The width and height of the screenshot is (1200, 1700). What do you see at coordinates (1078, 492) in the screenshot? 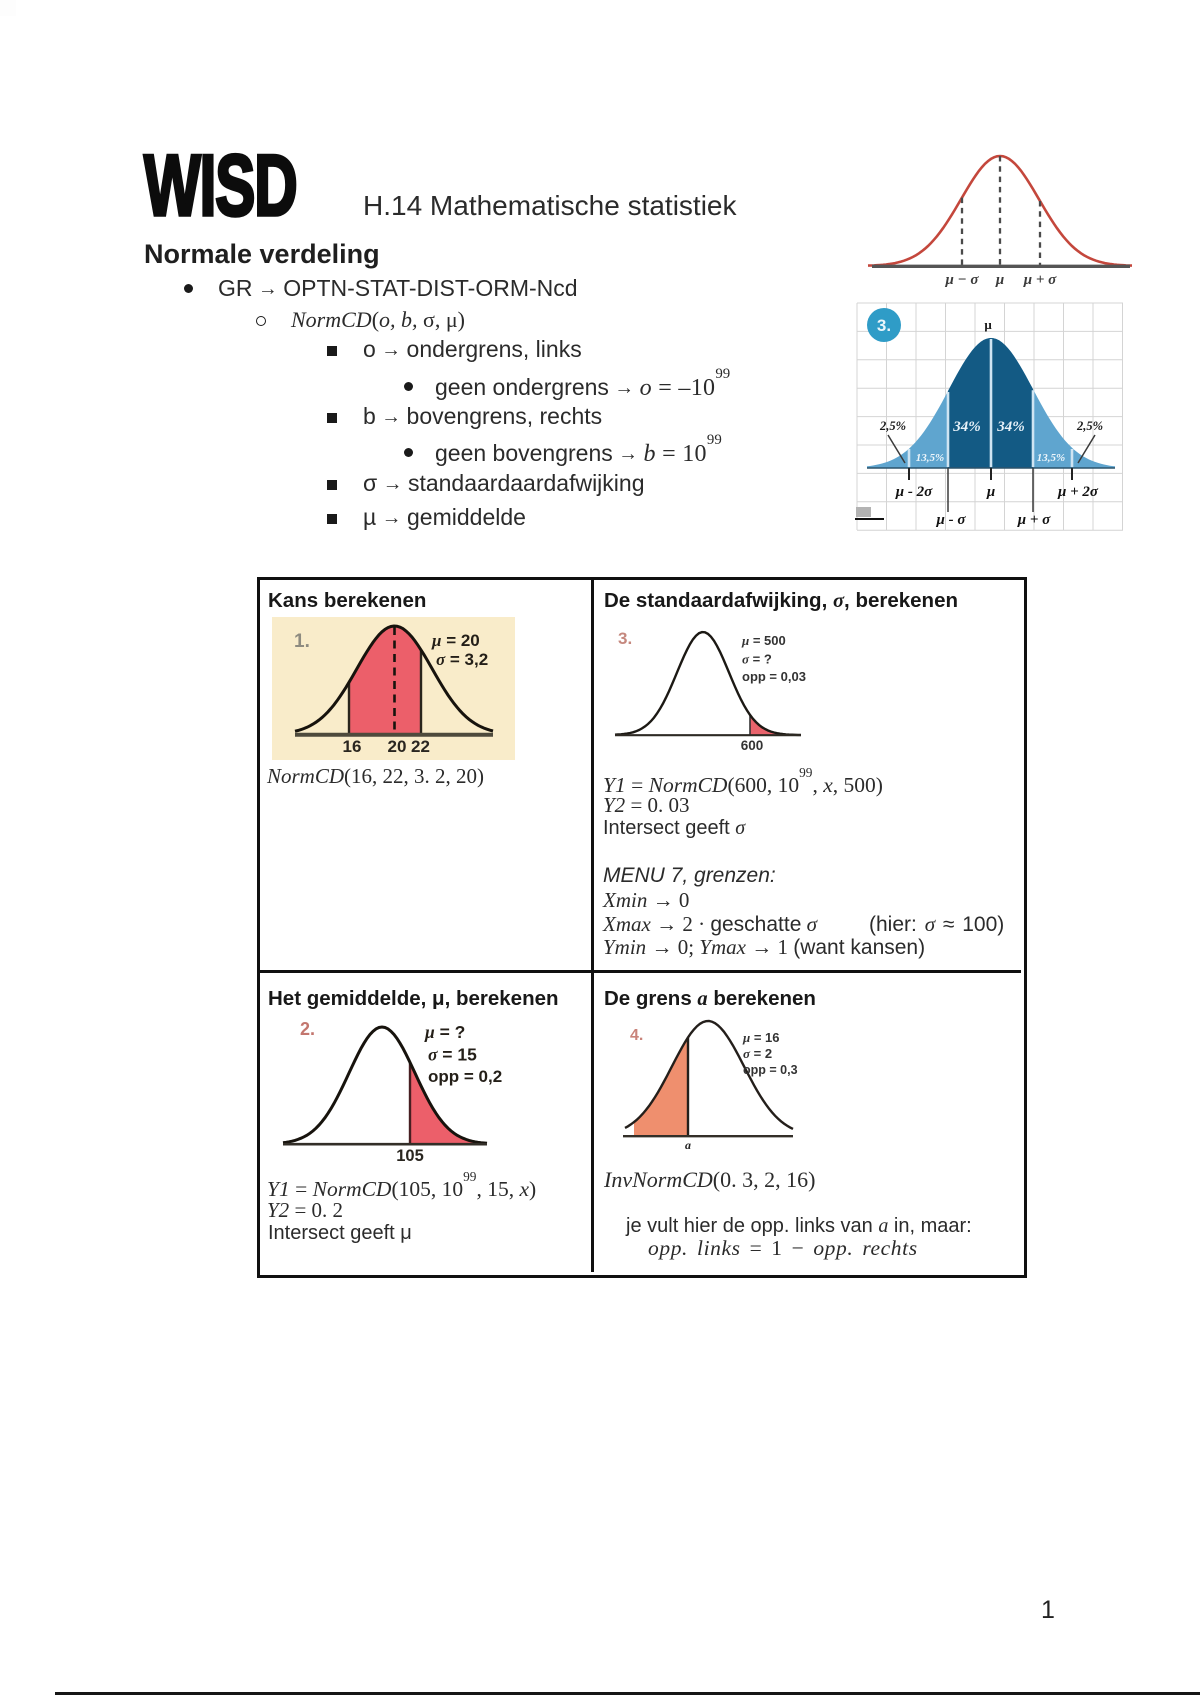
I see `svg-text: μ + 2σ` at bounding box center [1078, 492].